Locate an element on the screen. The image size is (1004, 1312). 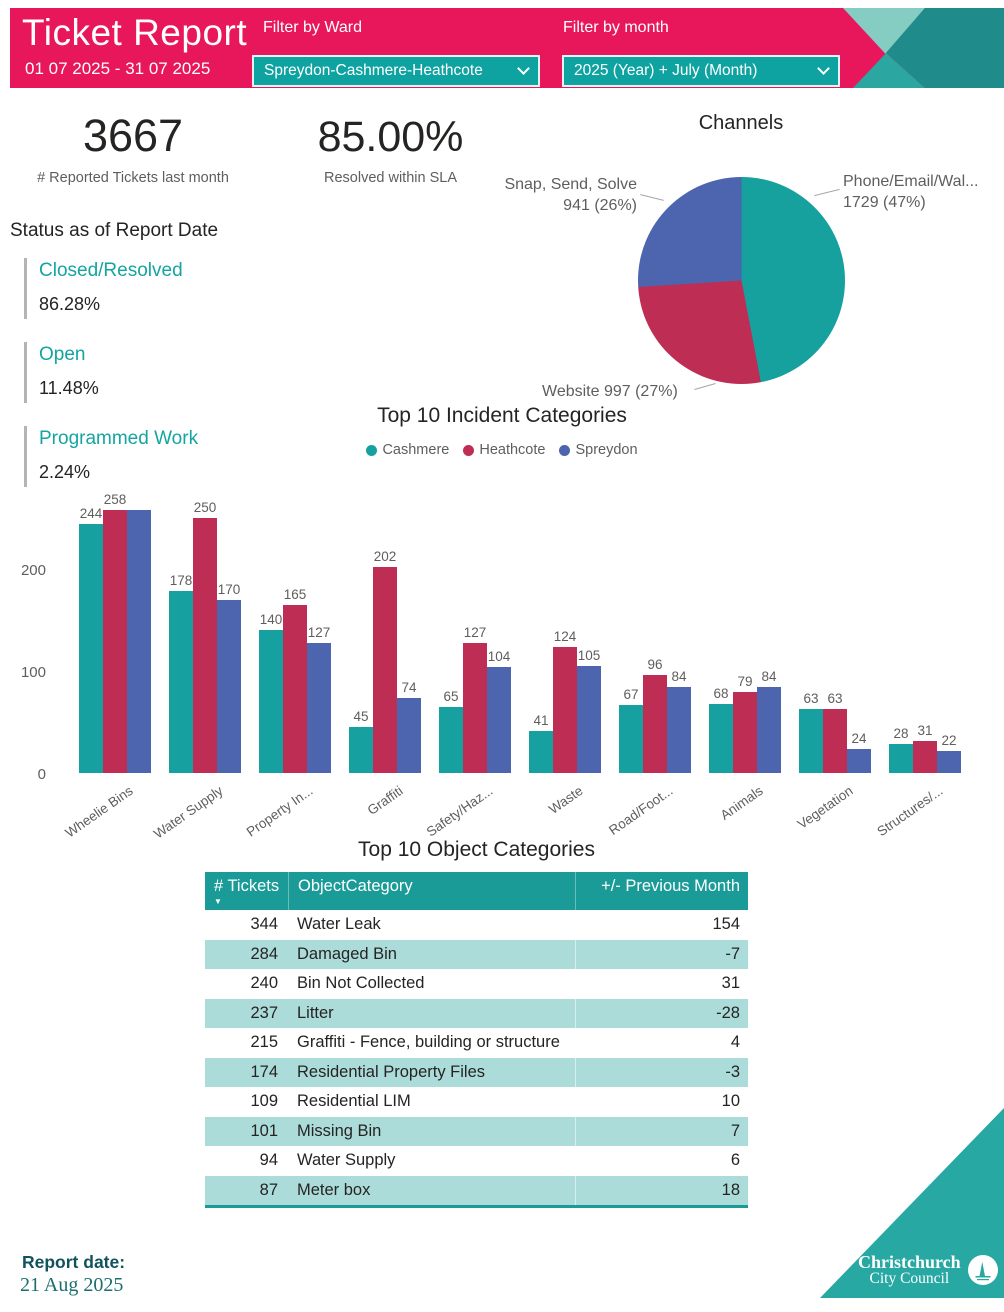
bar-group-5: 65 127 104 is located at coordinates (475, 631).